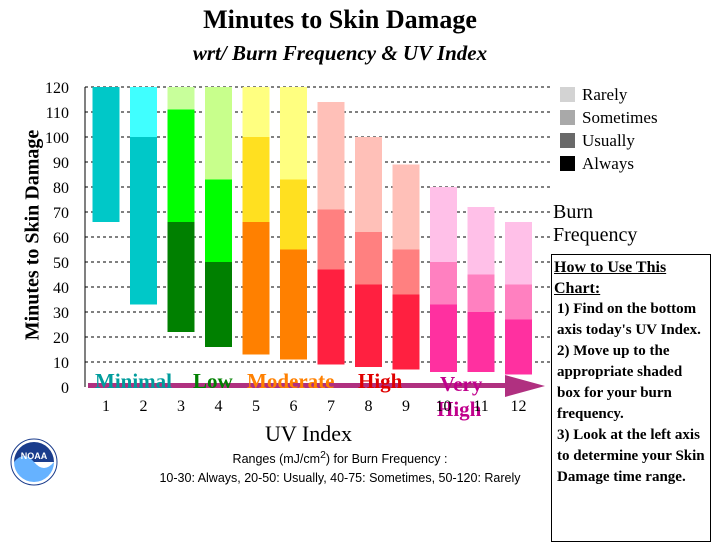 The width and height of the screenshot is (727, 558). Describe the element at coordinates (143, 221) in the screenshot. I see `bar-uv2-sometimes` at that location.